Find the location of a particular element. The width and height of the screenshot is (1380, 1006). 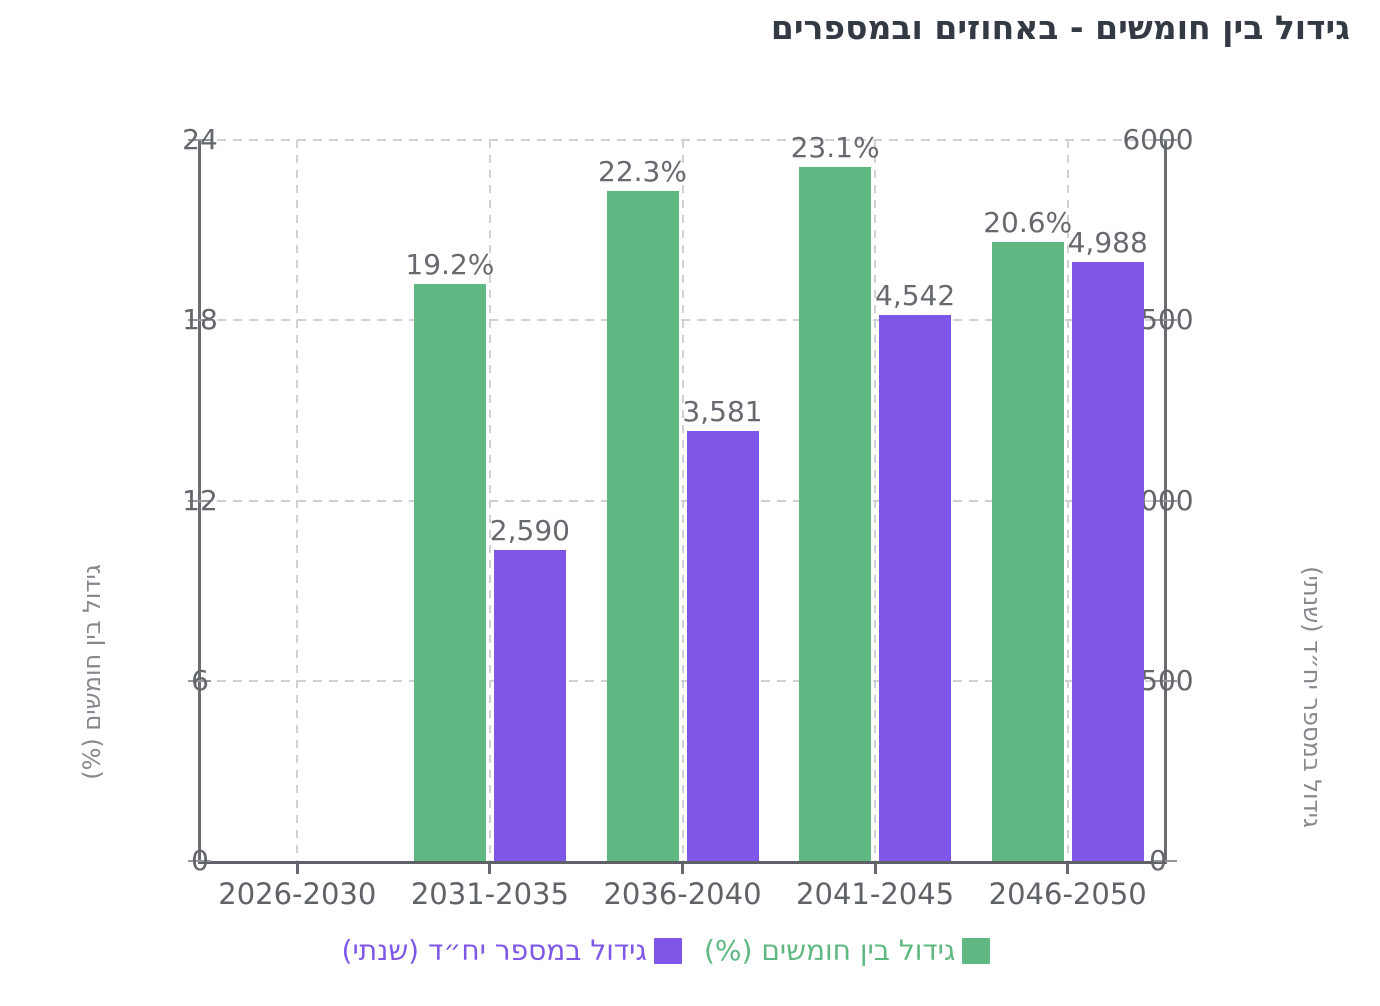

legend-swatch-percent is located at coordinates (976, 951).